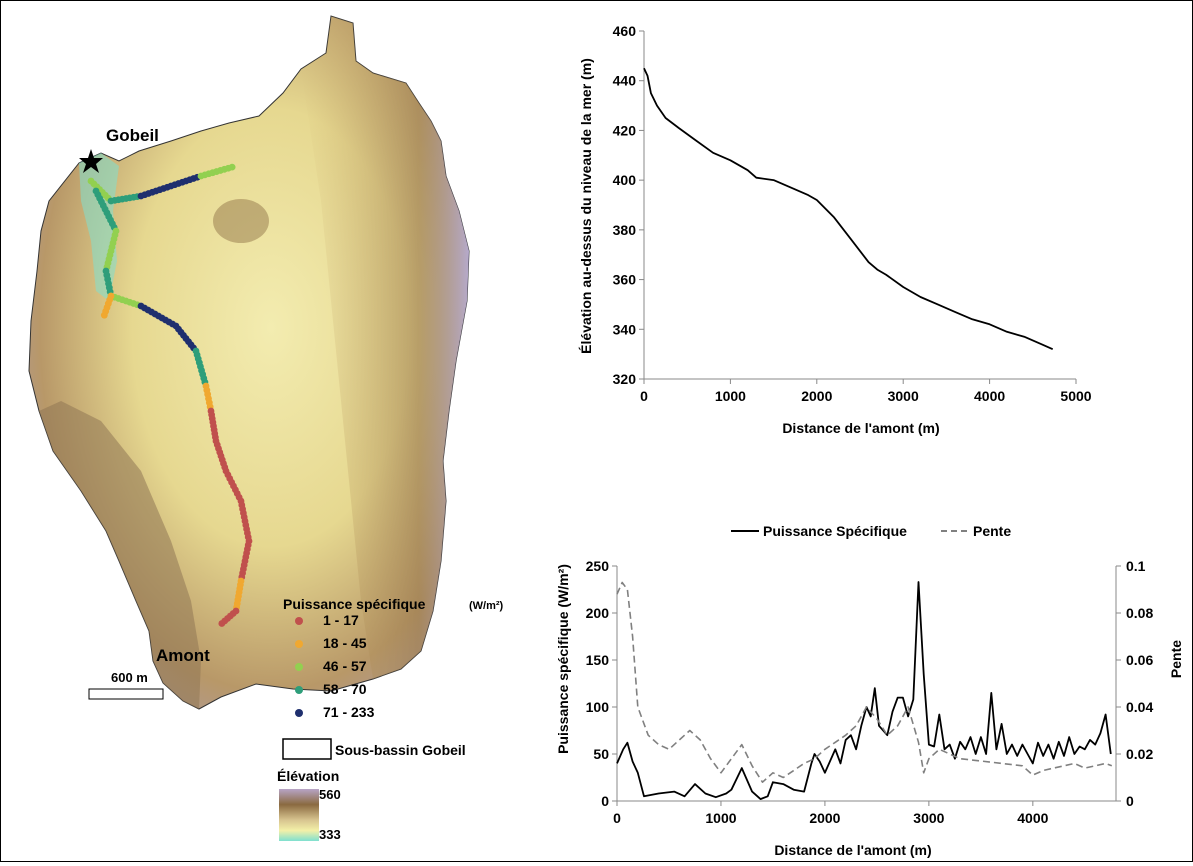 The image size is (1193, 866). What do you see at coordinates (625, 329) in the screenshot?
I see `elevation-chart-ytick-label: 340` at bounding box center [625, 329].